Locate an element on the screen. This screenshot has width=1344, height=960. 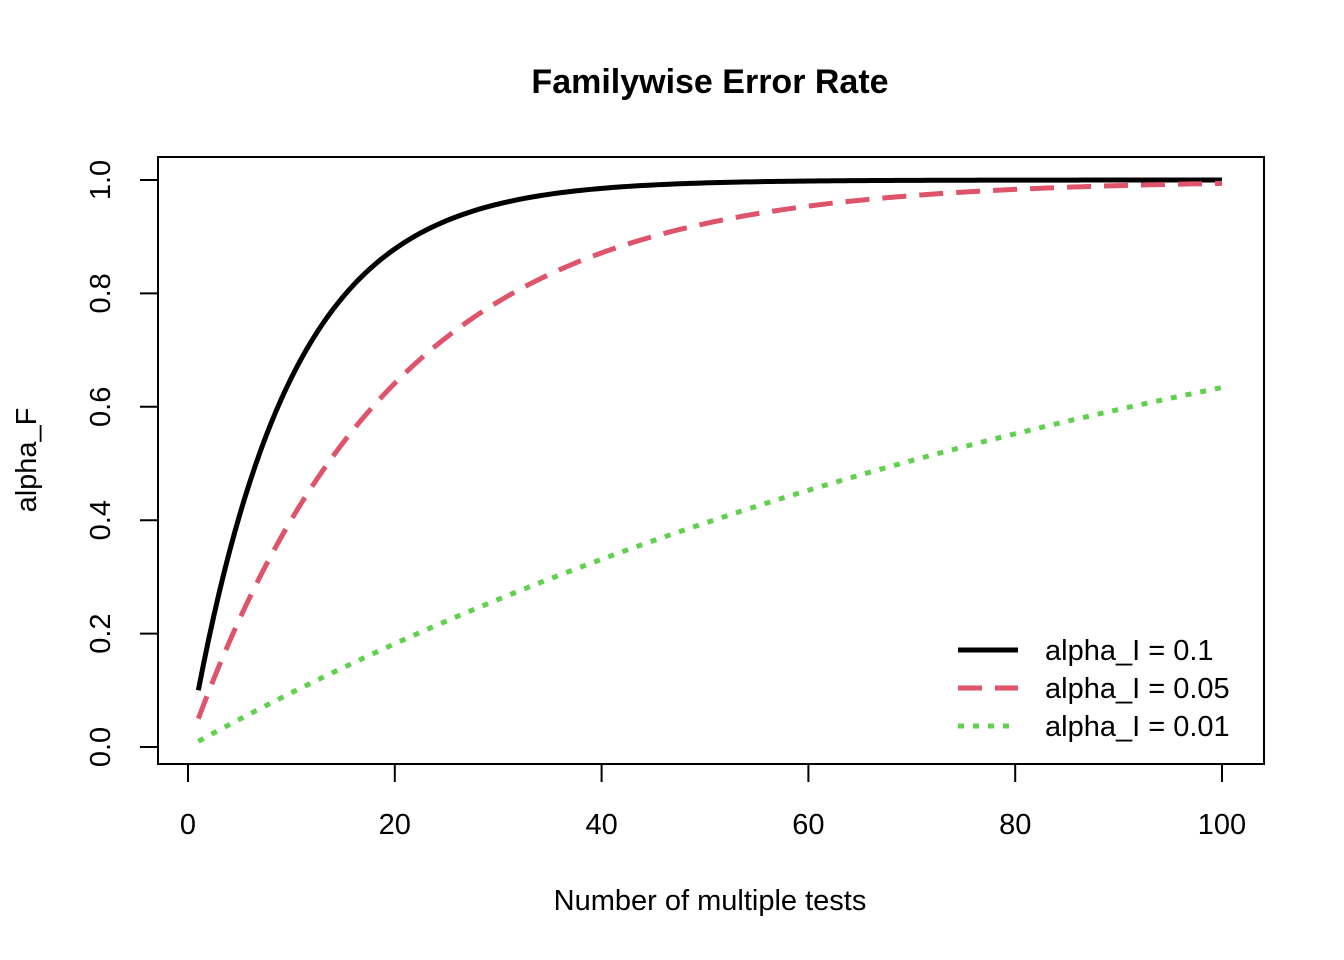
x-tick-label: 0 is located at coordinates (188, 825).